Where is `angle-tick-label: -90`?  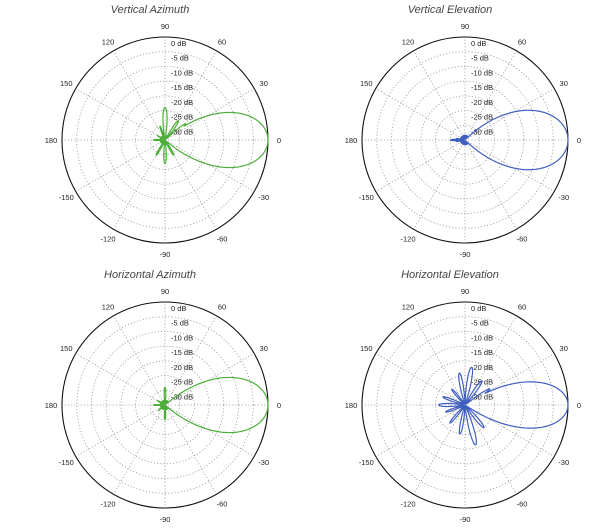
angle-tick-label: -90 is located at coordinates (165, 519).